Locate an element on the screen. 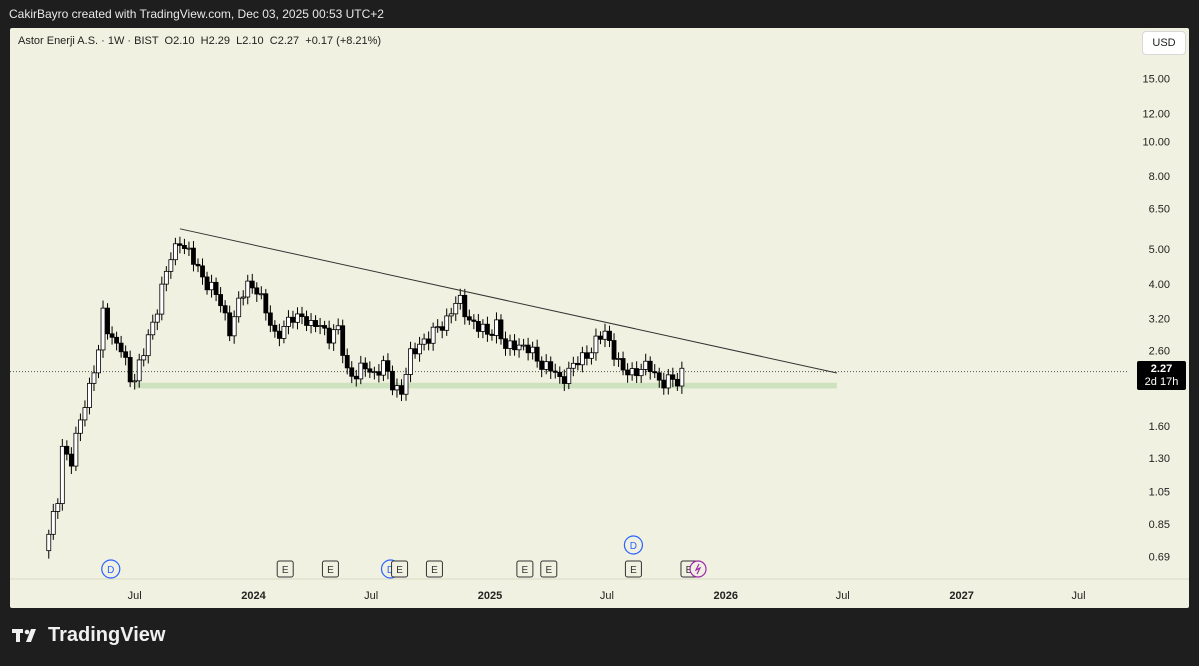 The image size is (1199, 666). y-tick-label: 2.60 is located at coordinates (1159, 352).